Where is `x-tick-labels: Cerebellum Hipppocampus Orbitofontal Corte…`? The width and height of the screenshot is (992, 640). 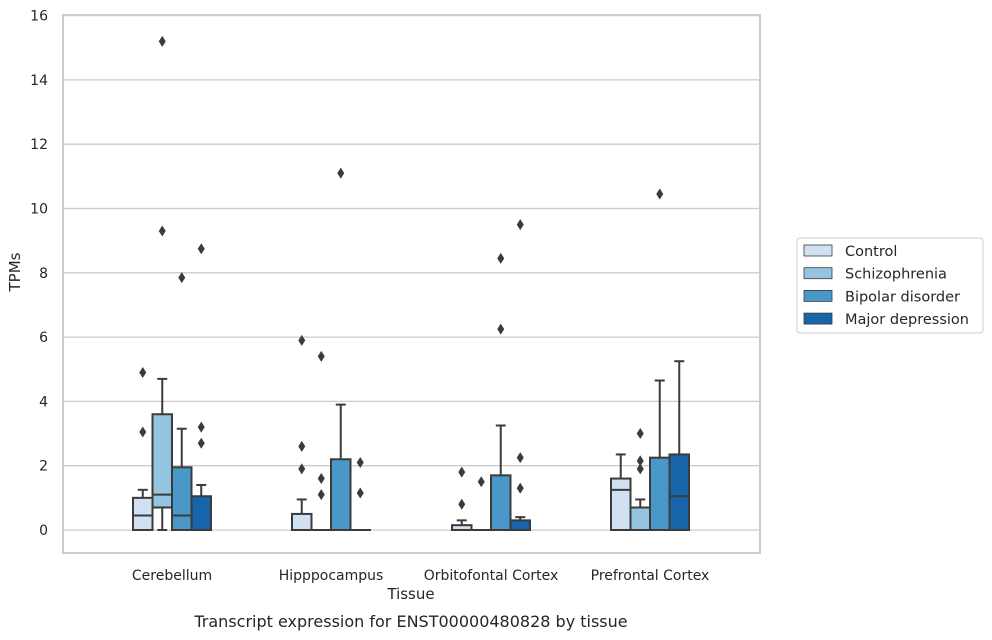 x-tick-labels: Cerebellum Hipppocampus Orbitofontal Corte… is located at coordinates (420, 576).